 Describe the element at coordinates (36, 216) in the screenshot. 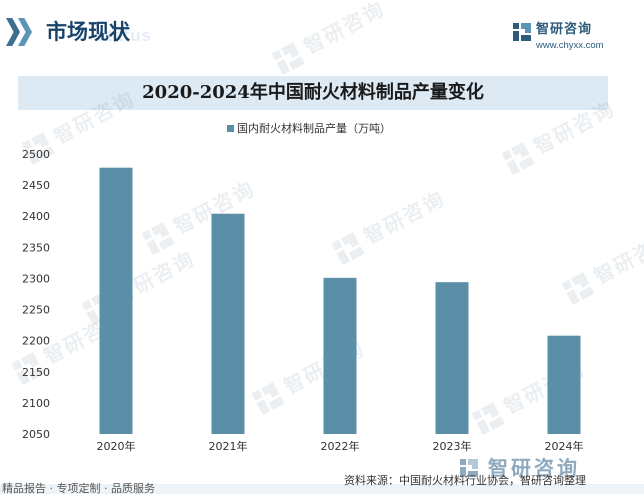

I see `y-tick-label: 2400` at that location.